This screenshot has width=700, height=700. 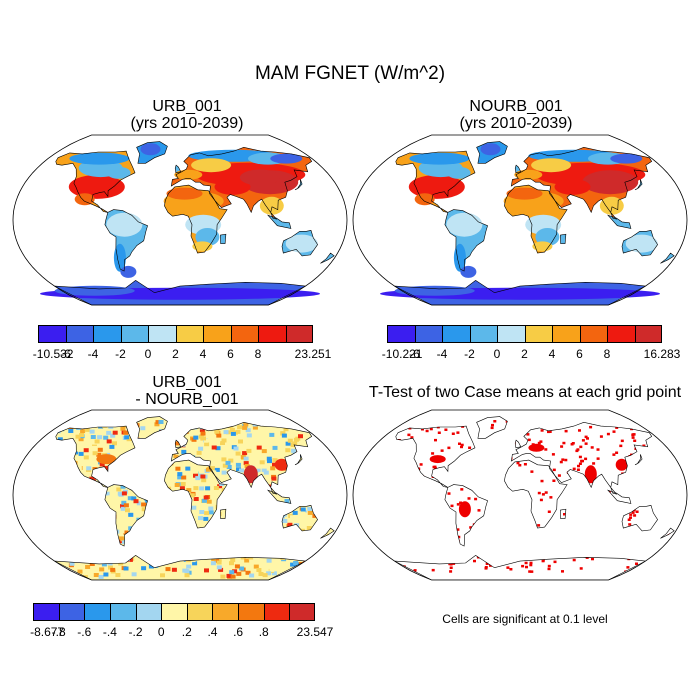 I want to click on coastline-uk, so click(x=178, y=444).